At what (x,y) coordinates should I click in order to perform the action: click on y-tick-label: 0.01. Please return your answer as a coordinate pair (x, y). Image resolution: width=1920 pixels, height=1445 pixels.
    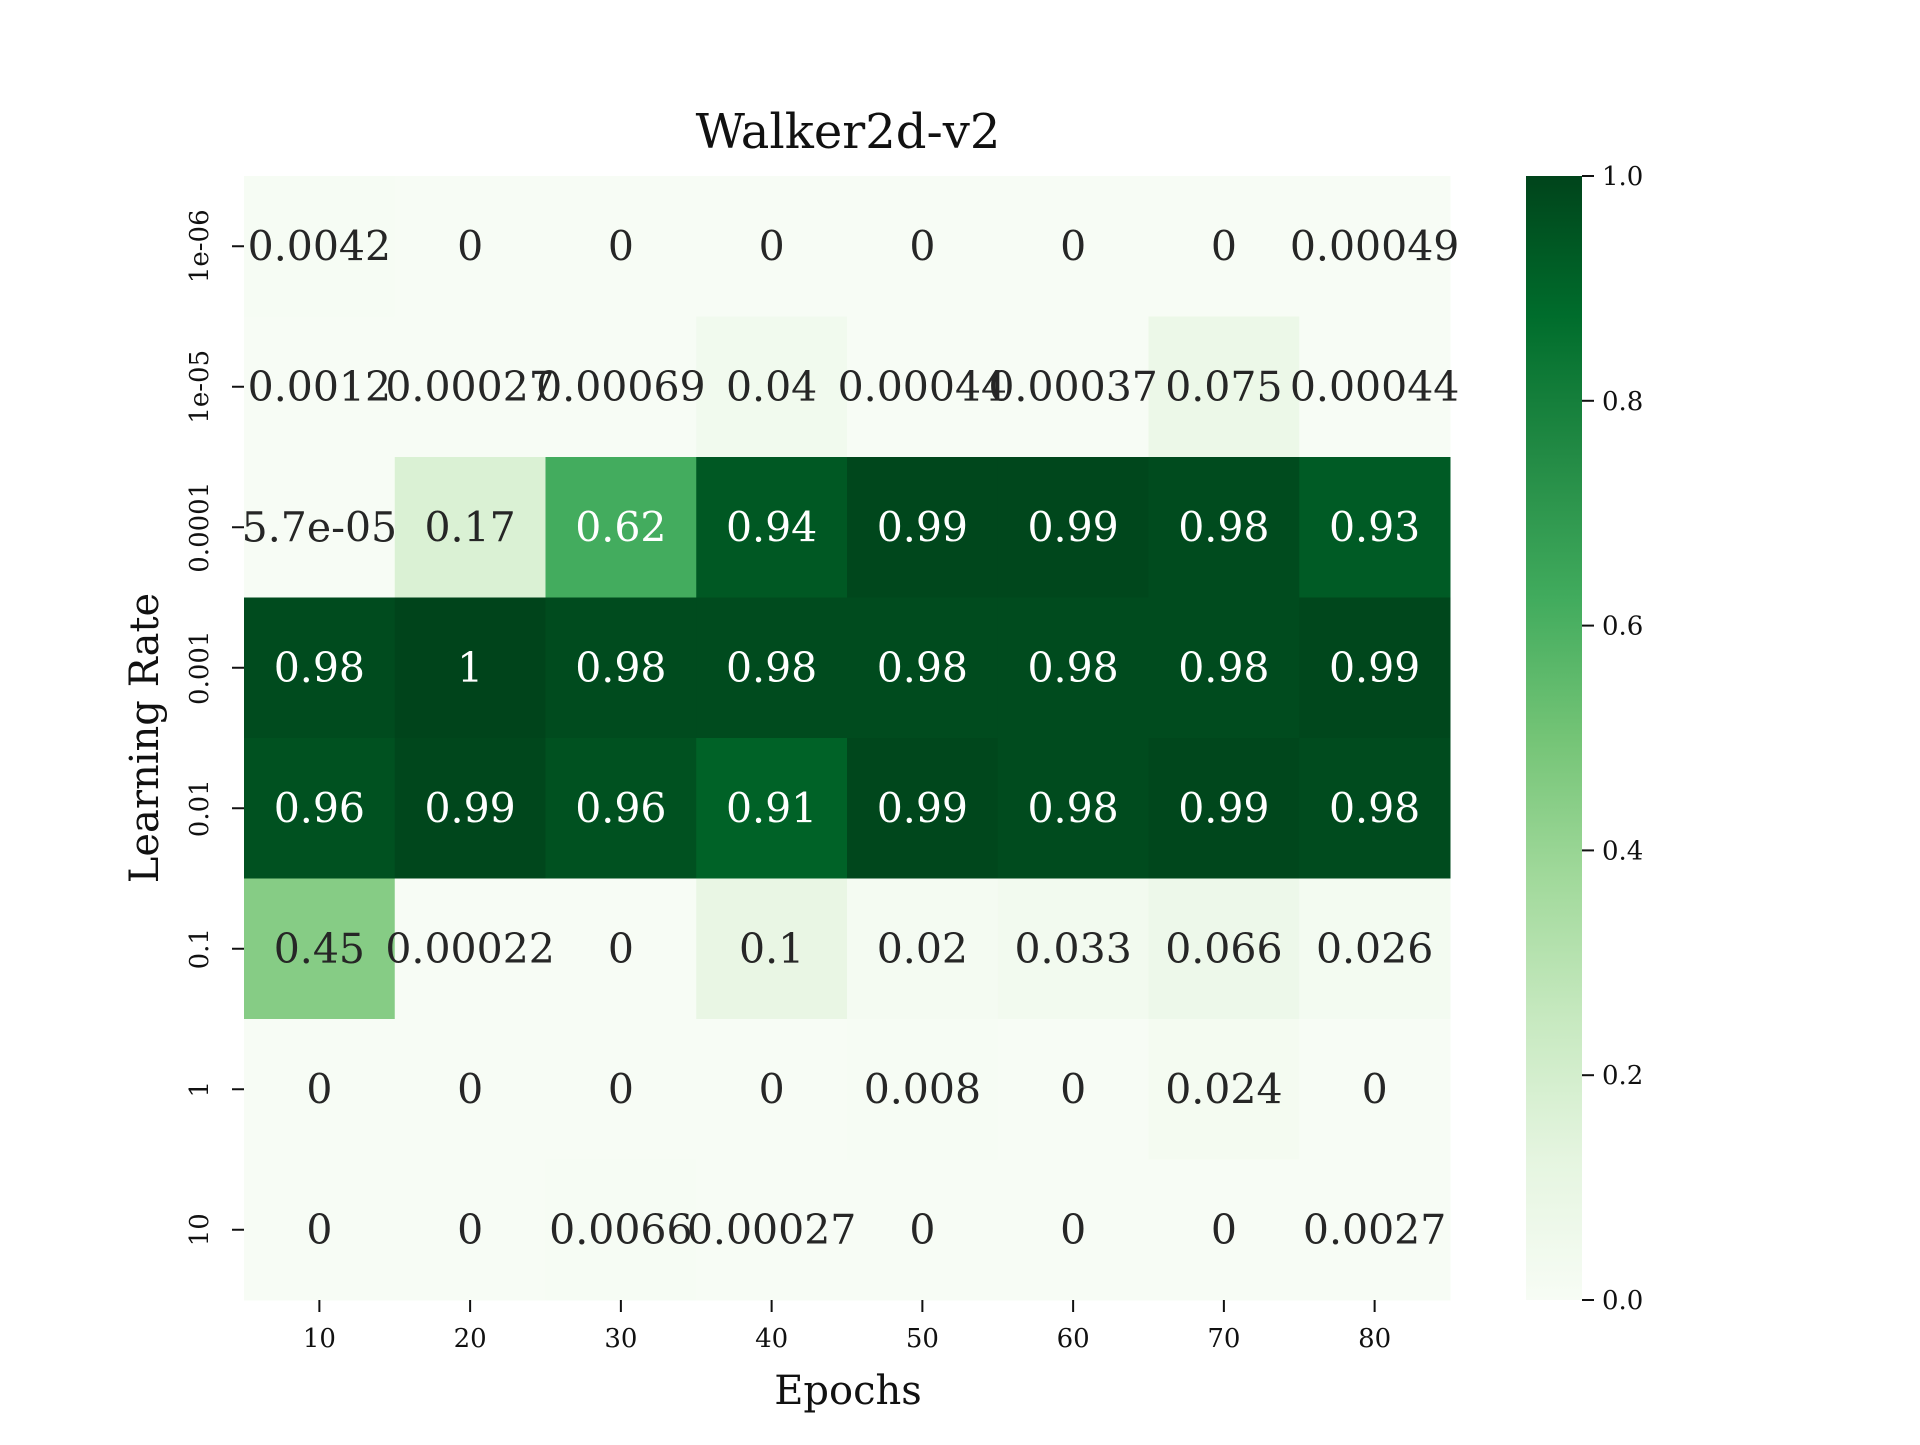
    Looking at the image, I should click on (200, 808).